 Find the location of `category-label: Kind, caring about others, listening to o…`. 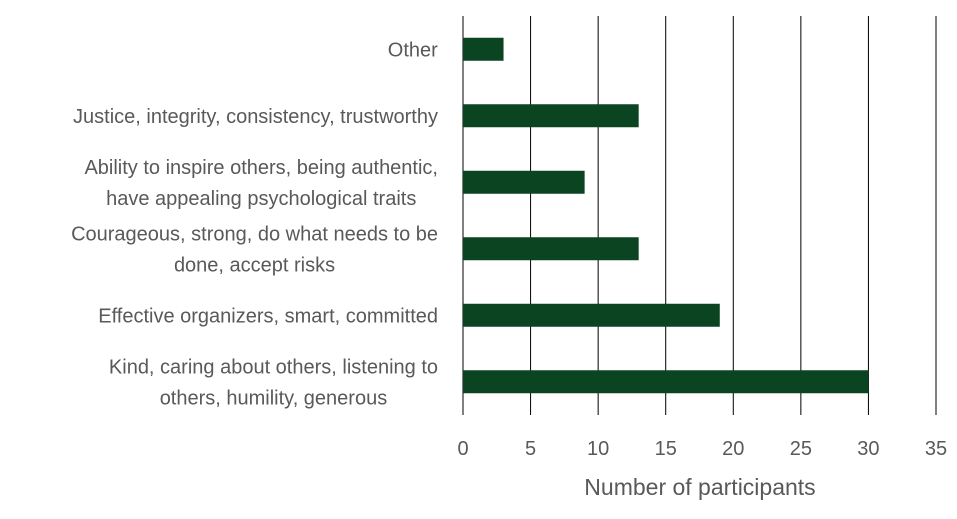

category-label: Kind, caring about others, listening to o… is located at coordinates (273, 382).